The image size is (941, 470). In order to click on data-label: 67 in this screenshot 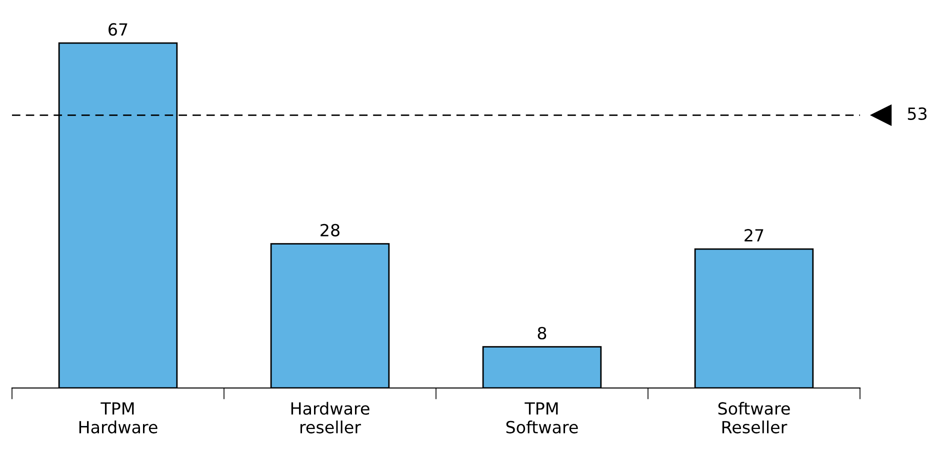, I will do `click(118, 29)`.